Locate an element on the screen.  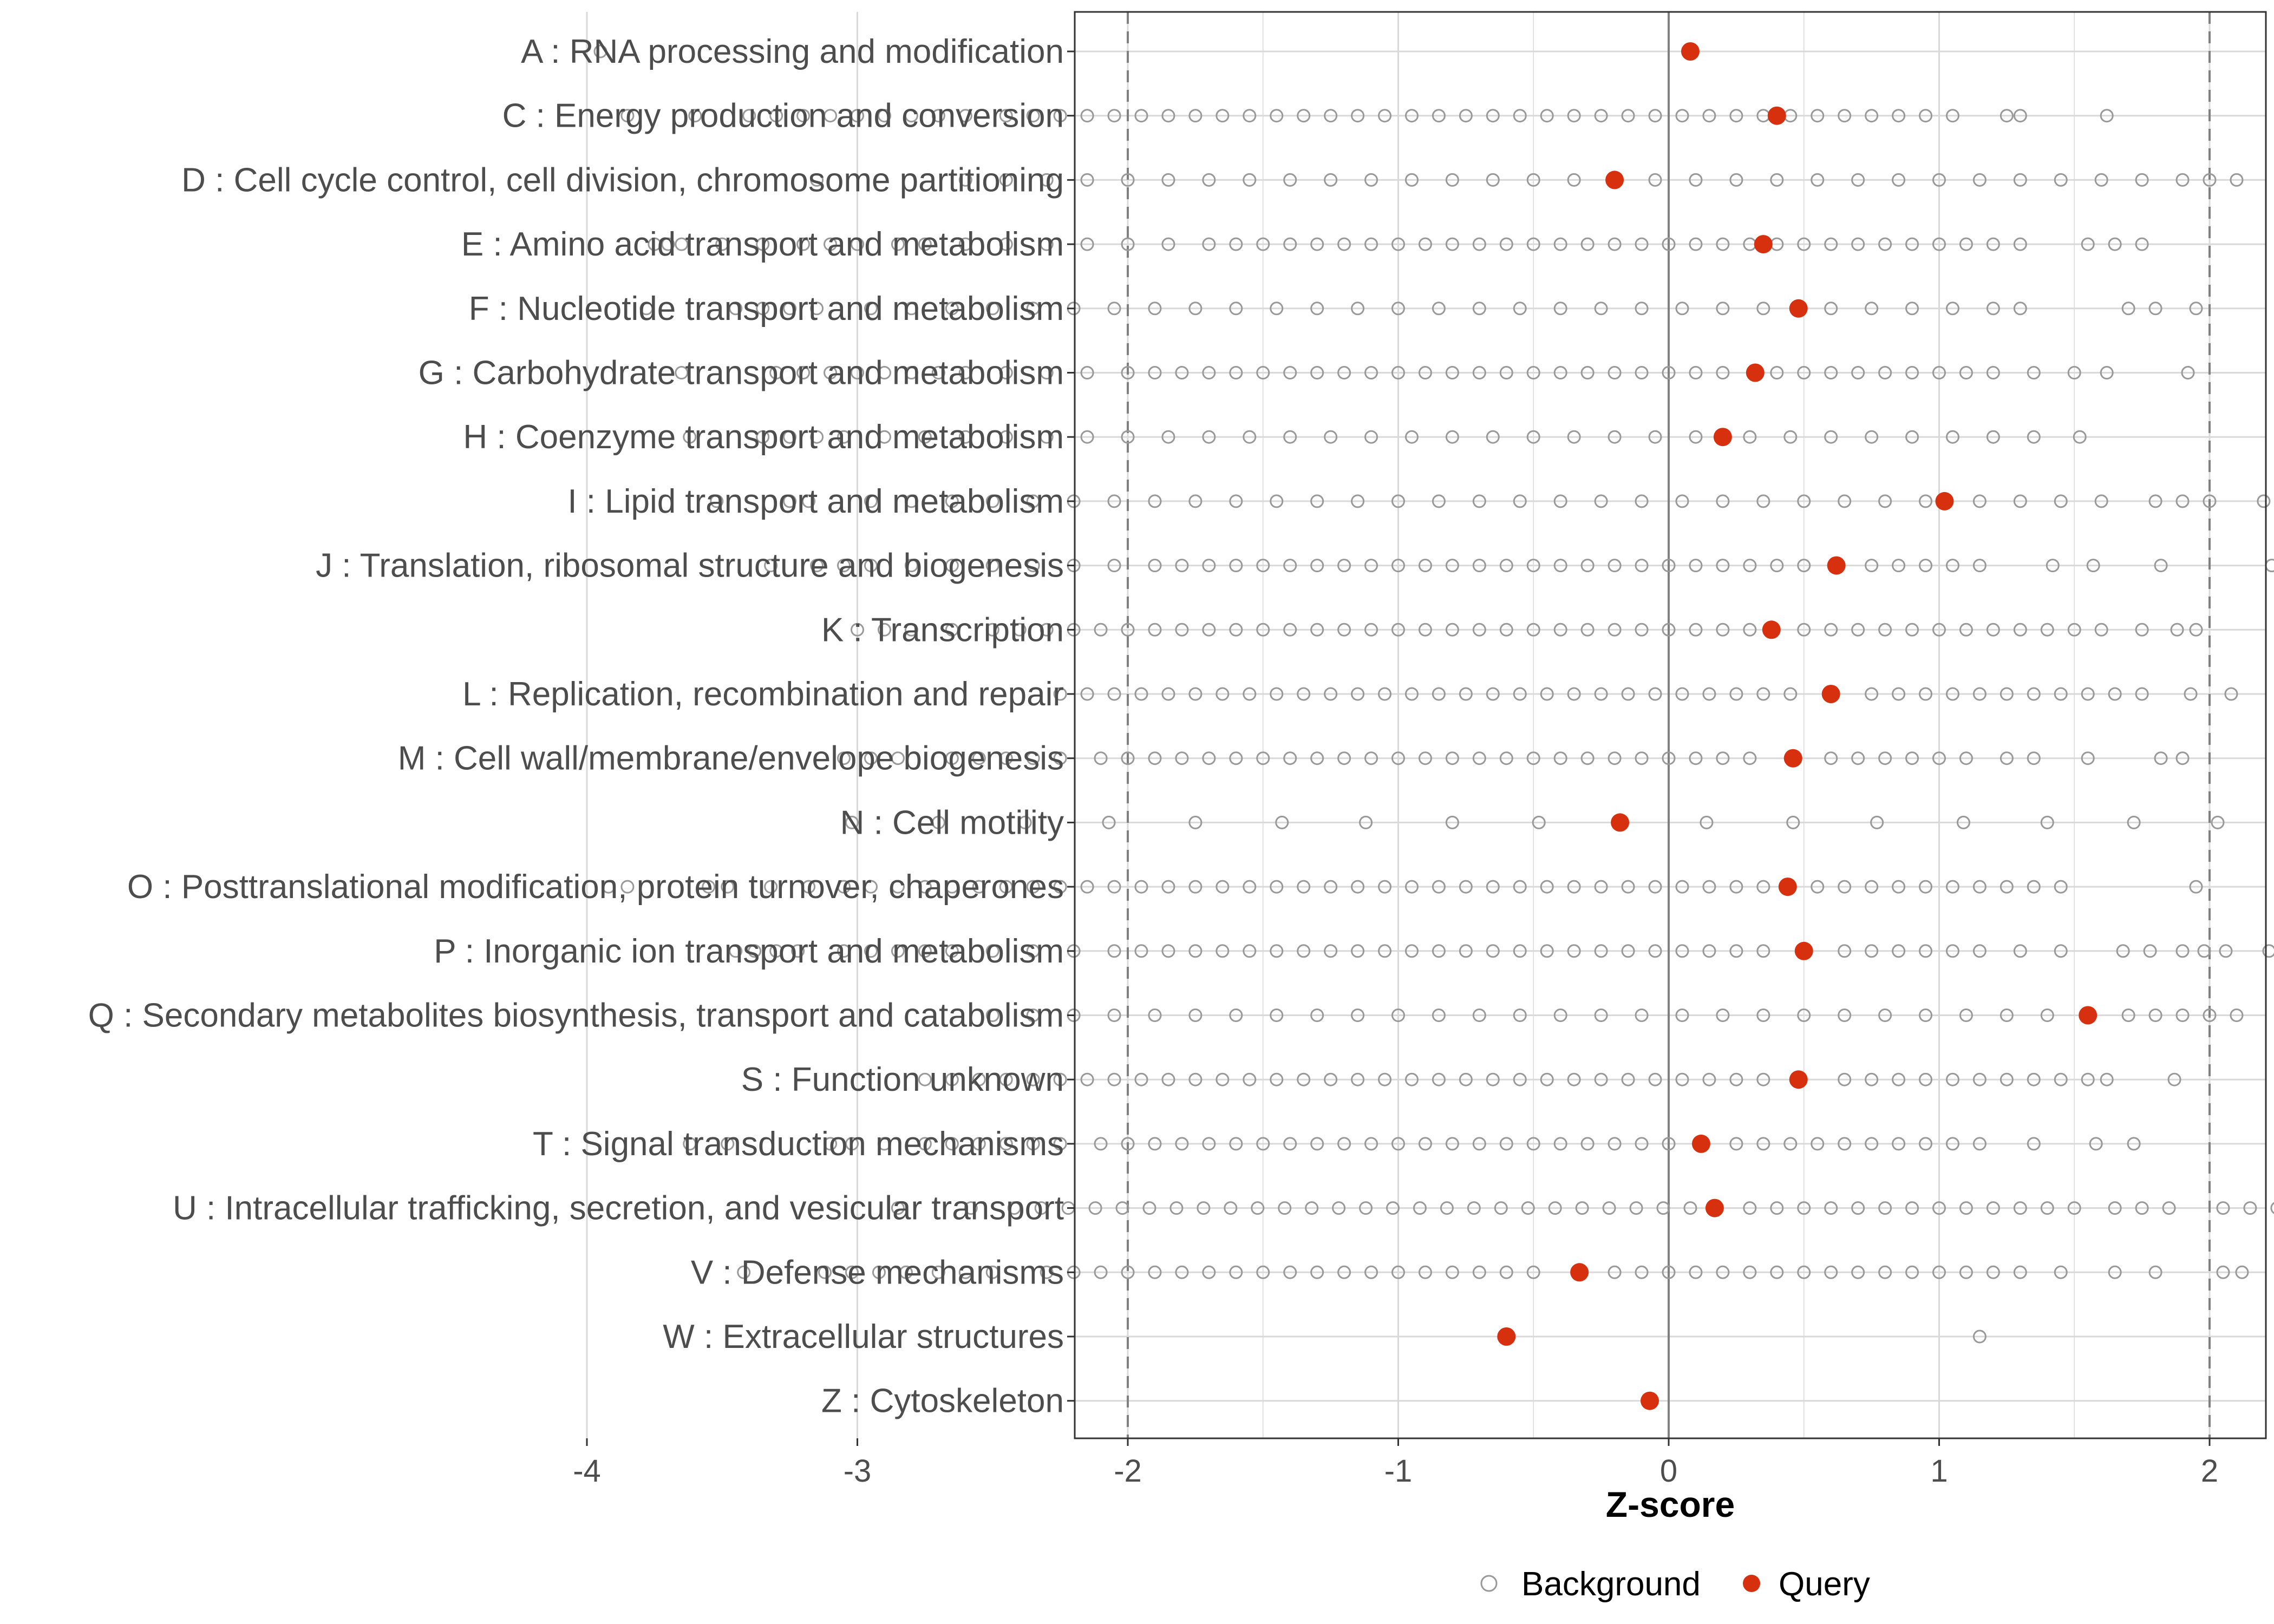
x-tick-label: -3 is located at coordinates (858, 1471).